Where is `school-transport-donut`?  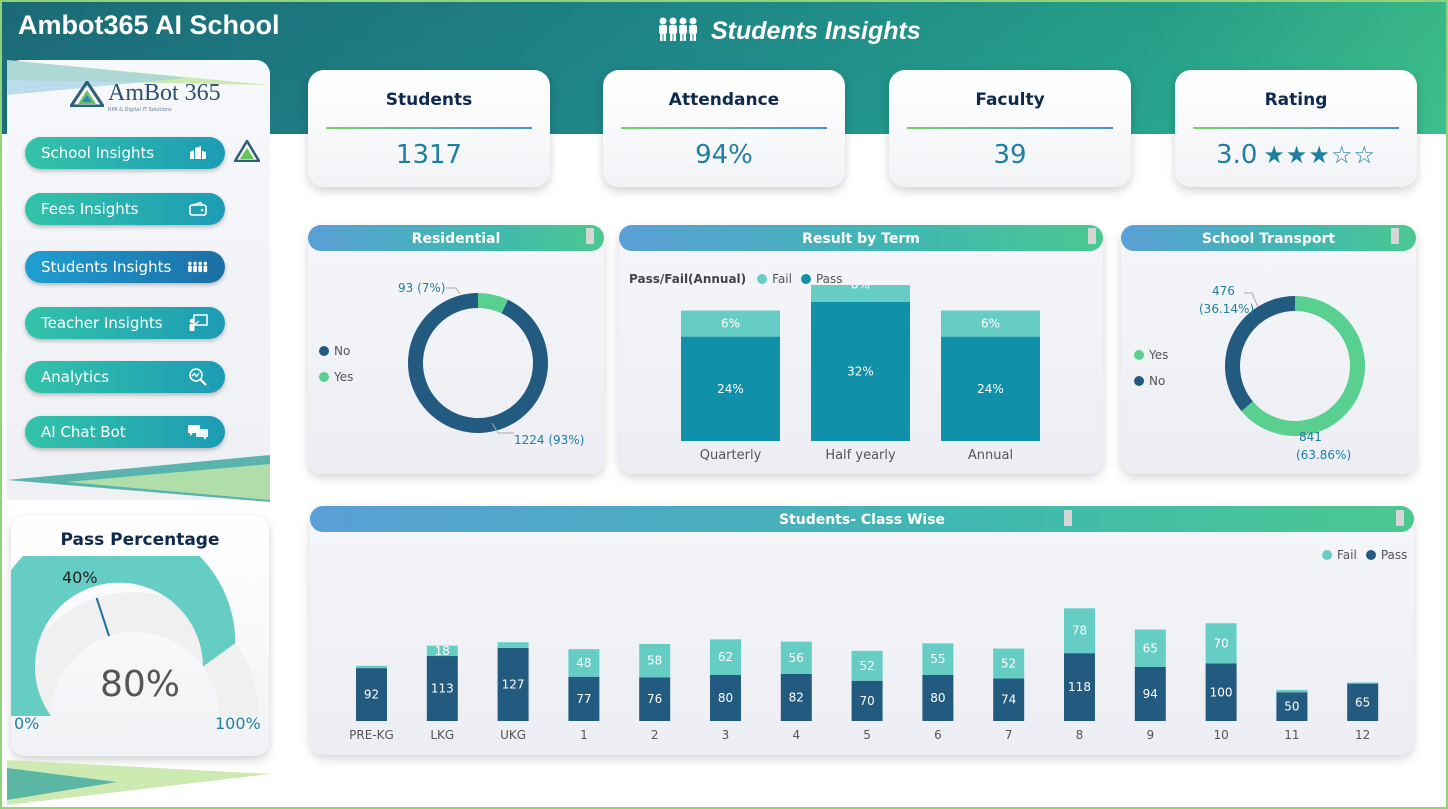
school-transport-donut is located at coordinates (1295, 366).